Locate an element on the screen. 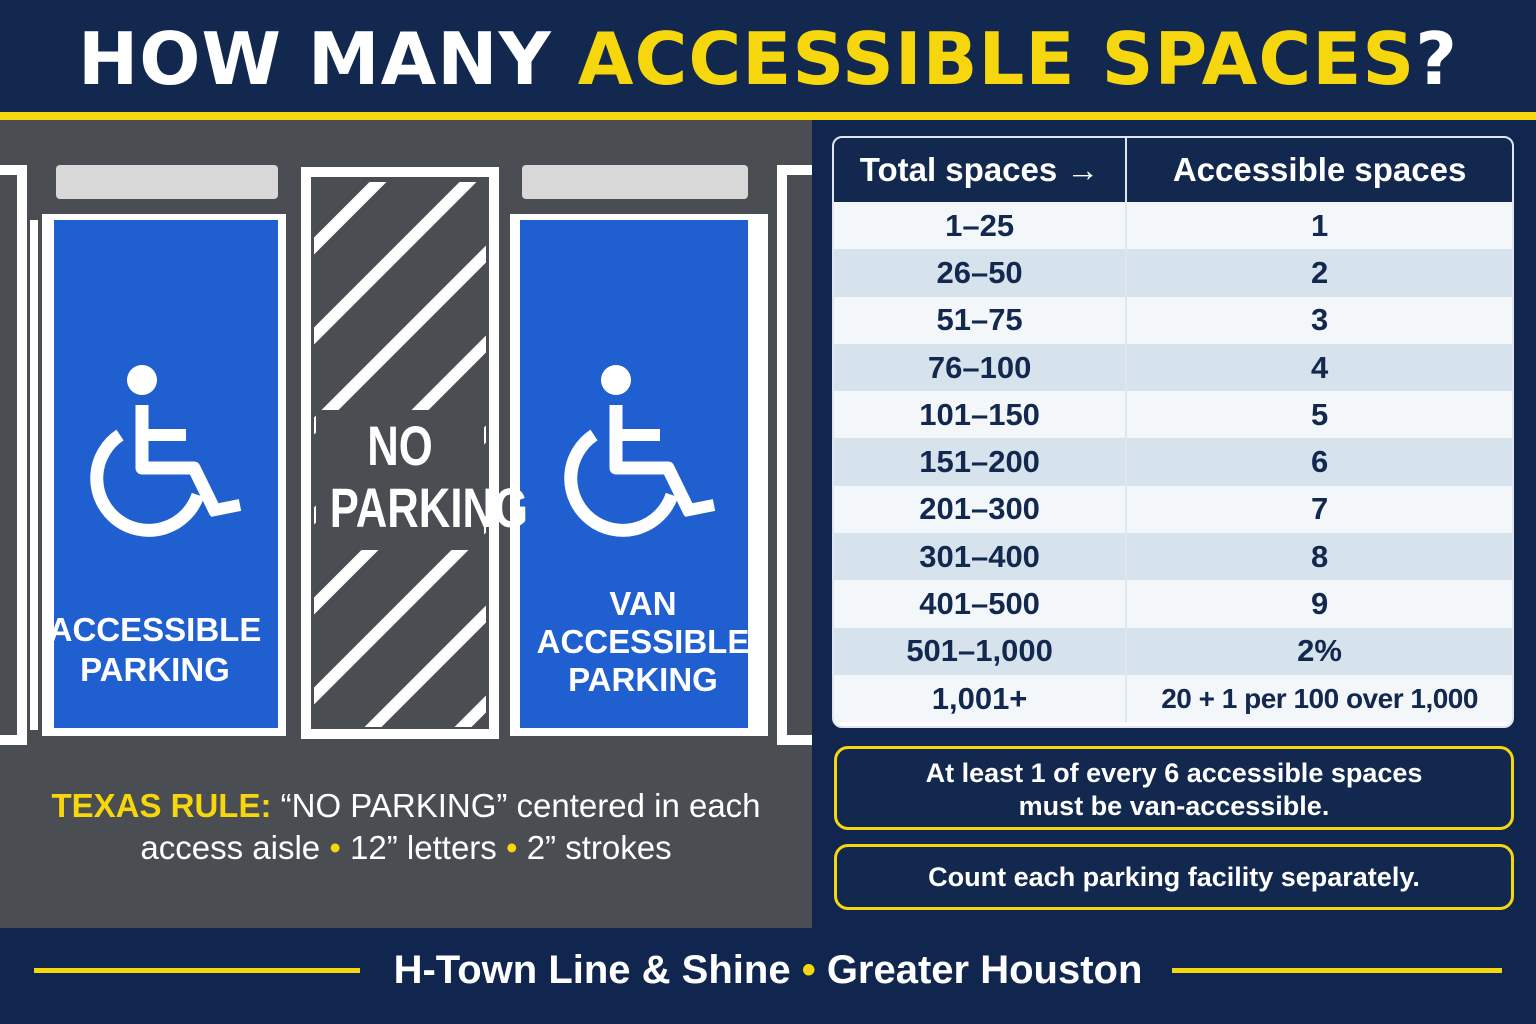  table-row: 1,001+ 20 + 1 per 100 over 1,000 is located at coordinates (1173, 698).